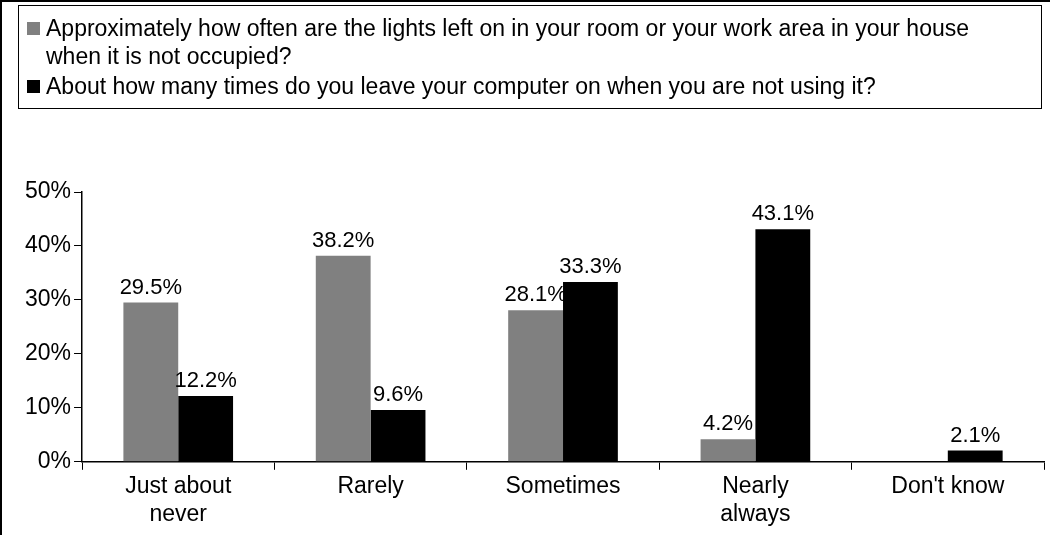 This screenshot has width=1052, height=537. I want to click on y-tick-label: 50%, so click(48, 190).